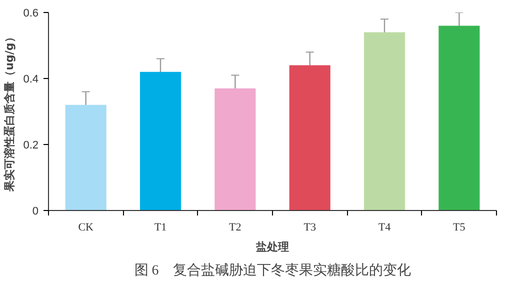  I want to click on y-tick-label: 0.2, so click(31, 146).